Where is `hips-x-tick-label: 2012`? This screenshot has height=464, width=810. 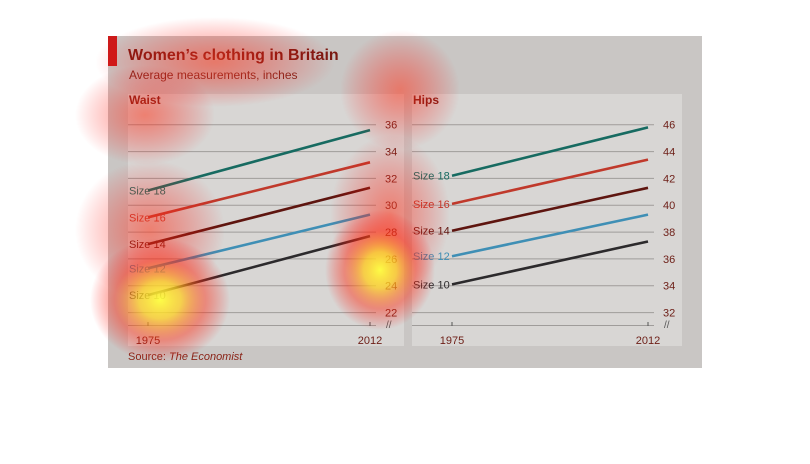 hips-x-tick-label: 2012 is located at coordinates (648, 341).